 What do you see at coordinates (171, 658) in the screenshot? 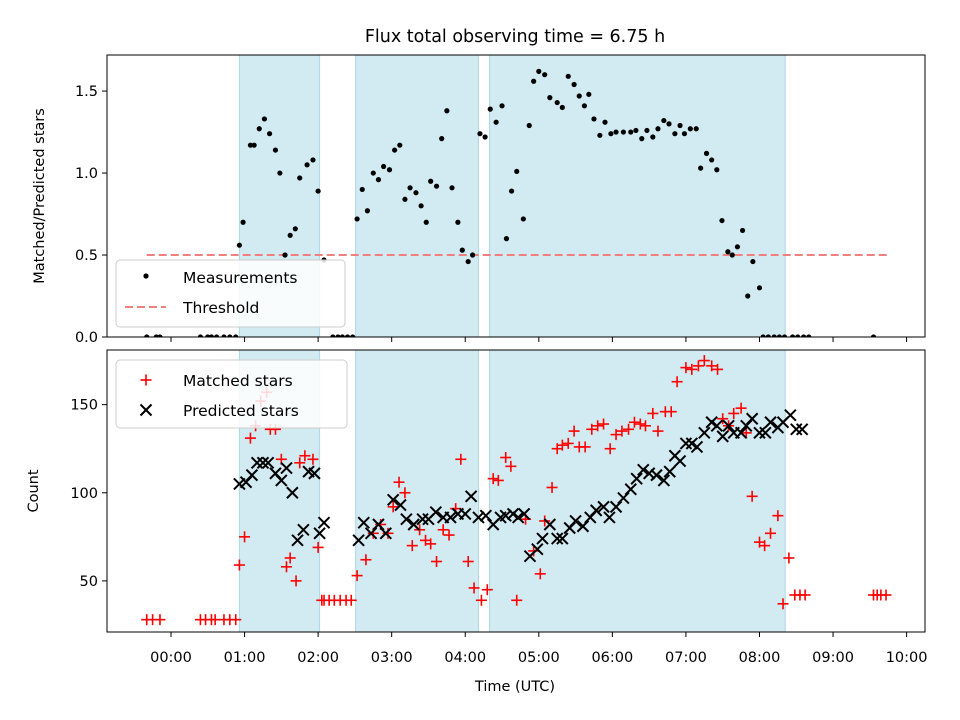
I see `x-tick-label: 00:00` at bounding box center [171, 658].